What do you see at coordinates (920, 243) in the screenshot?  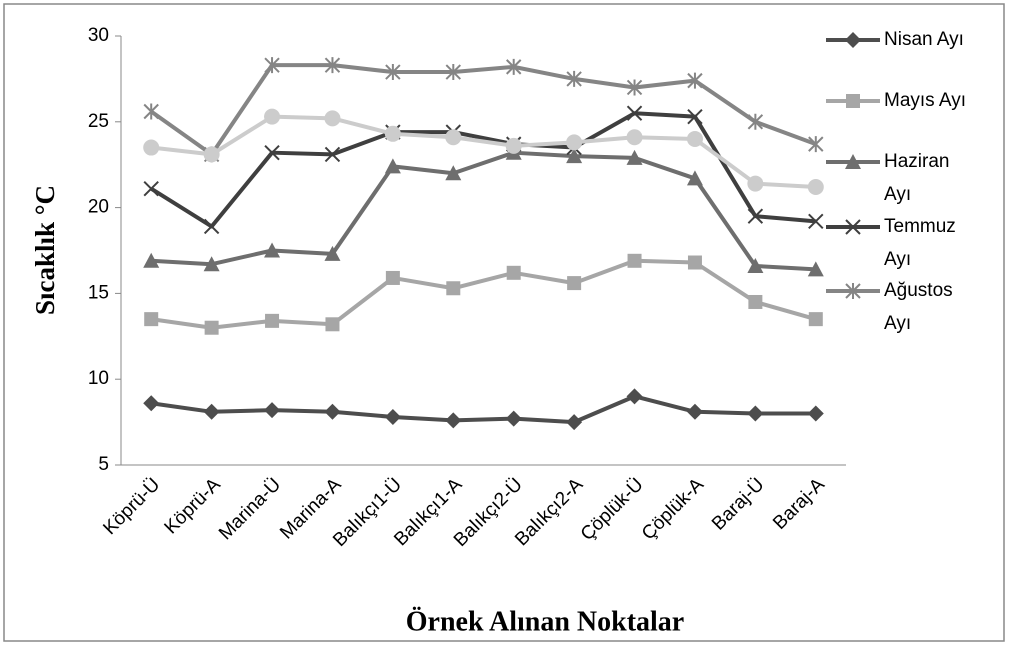 I see `legend-label: Temmuz Ayı` at bounding box center [920, 243].